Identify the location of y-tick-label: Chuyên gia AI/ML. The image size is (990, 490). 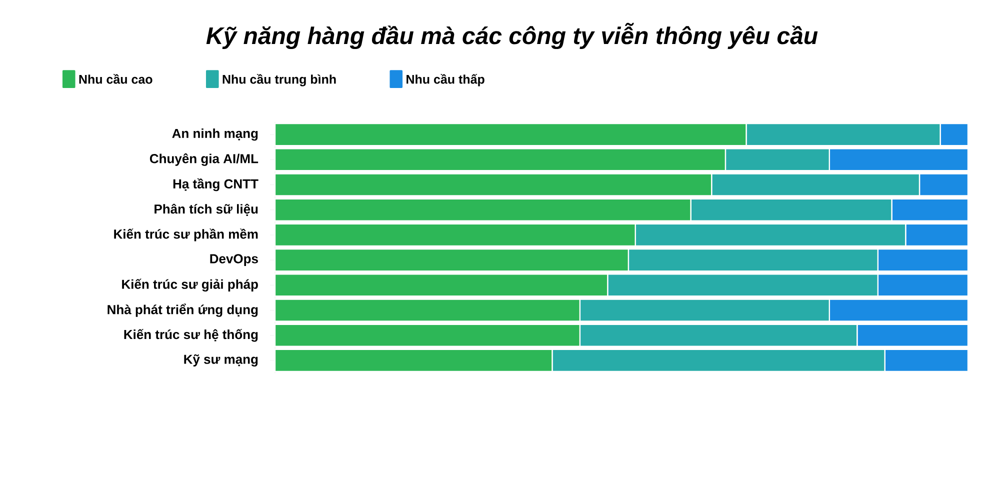
(204, 159).